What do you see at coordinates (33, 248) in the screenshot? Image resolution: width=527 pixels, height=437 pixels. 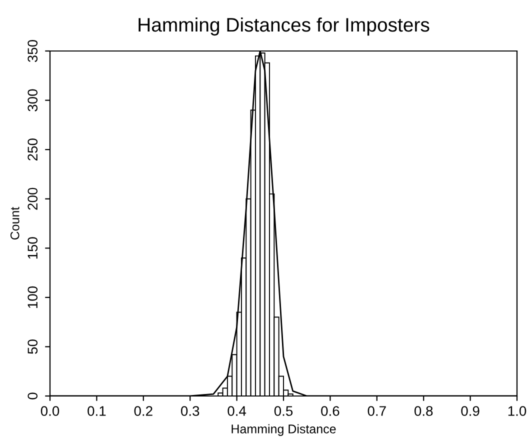 I see `y-tick-label: 150` at bounding box center [33, 248].